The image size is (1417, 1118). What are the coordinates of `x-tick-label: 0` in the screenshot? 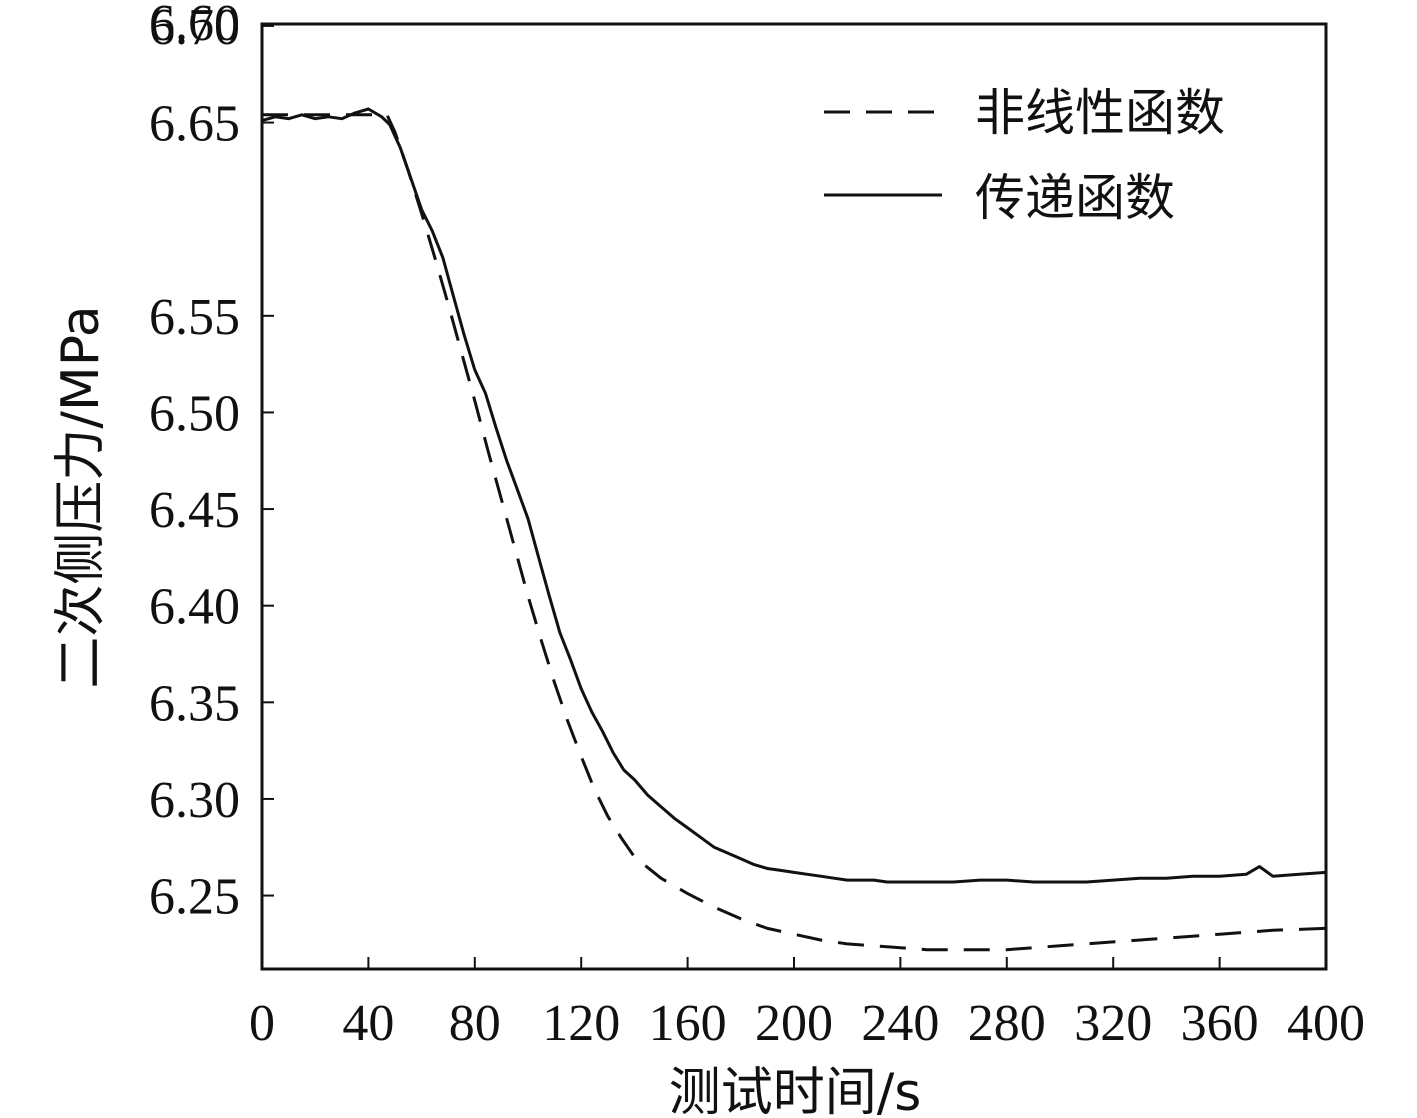 It's located at (262, 1023).